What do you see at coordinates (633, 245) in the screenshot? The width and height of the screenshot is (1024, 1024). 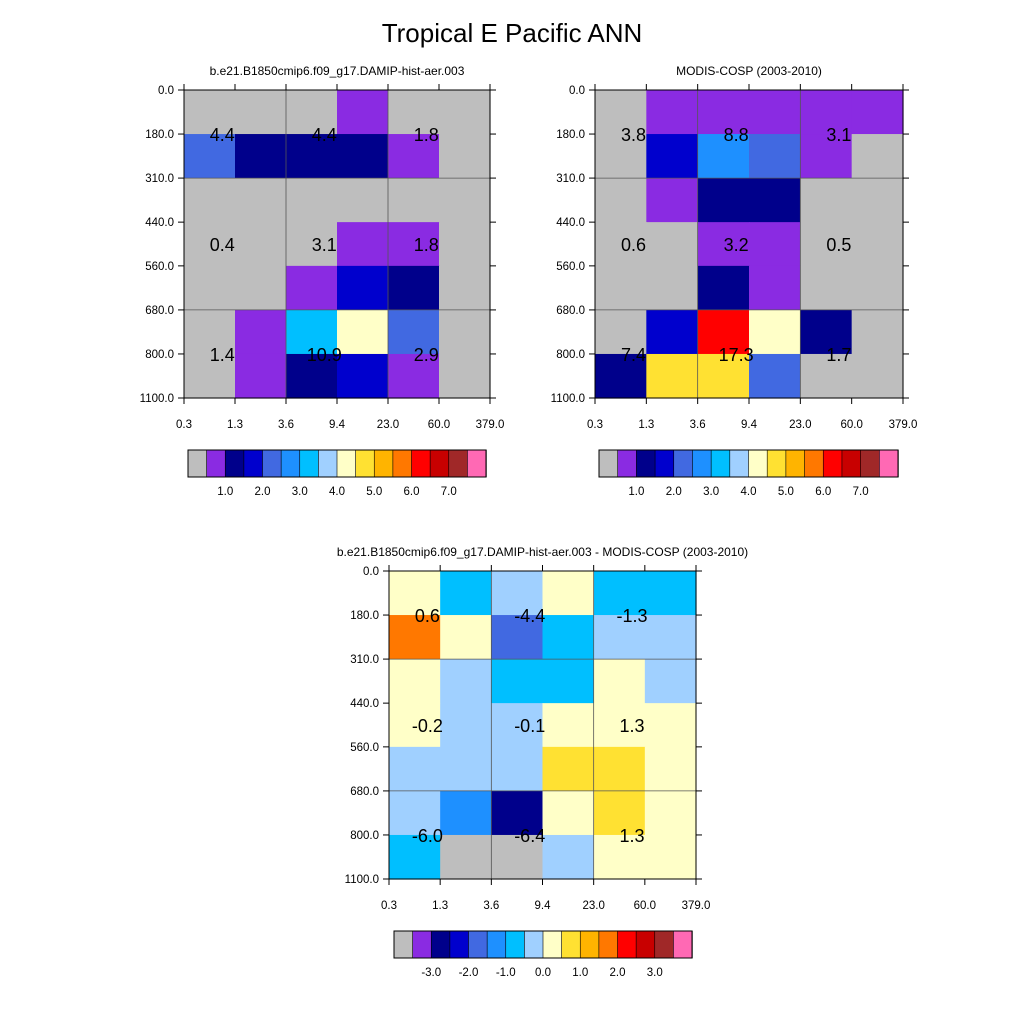 I see `cell-value-label: 0.6` at bounding box center [633, 245].